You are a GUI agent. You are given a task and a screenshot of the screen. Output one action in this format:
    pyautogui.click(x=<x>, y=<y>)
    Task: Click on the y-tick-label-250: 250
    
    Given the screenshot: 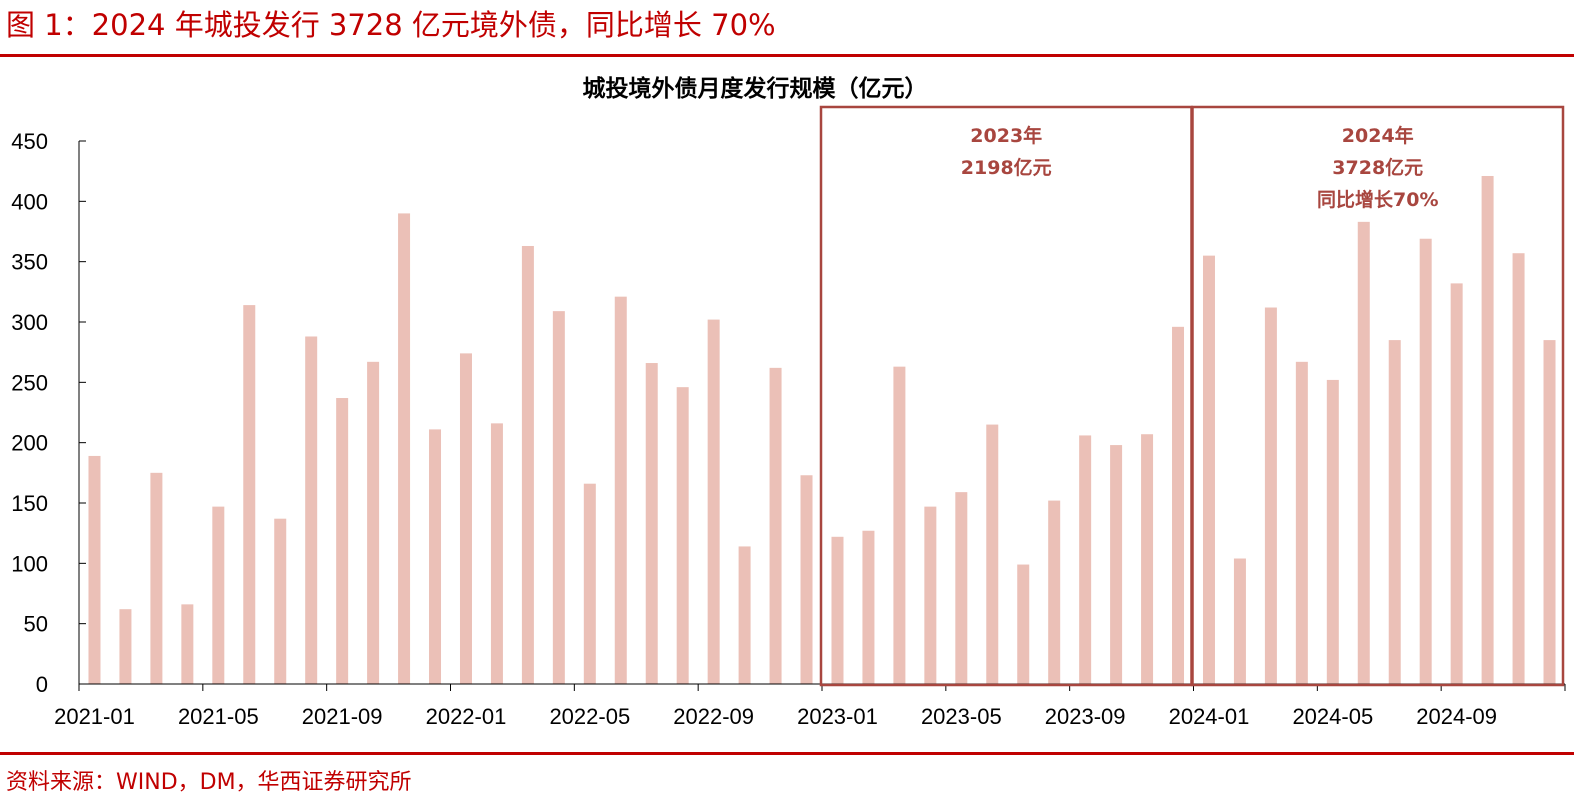 What is the action you would take?
    pyautogui.click(x=29, y=382)
    